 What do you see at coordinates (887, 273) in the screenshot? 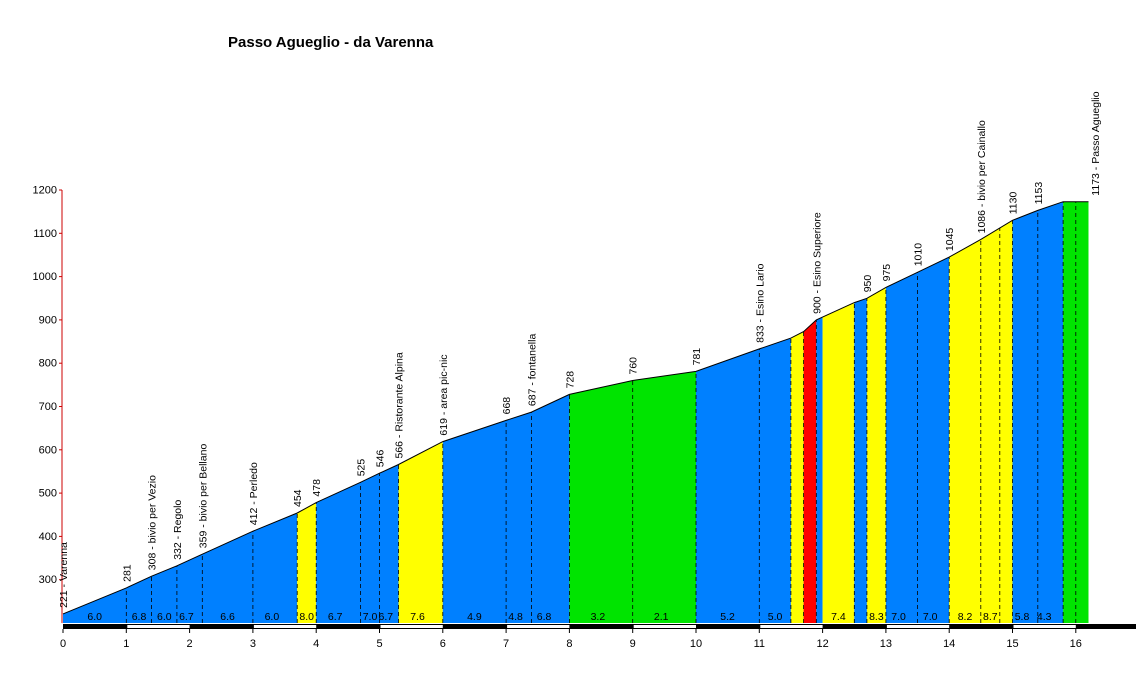
I see `point-label: 975` at bounding box center [887, 273].